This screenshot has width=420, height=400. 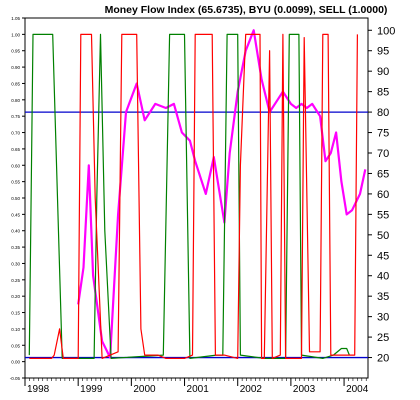 What do you see at coordinates (15, 296) in the screenshot?
I see `left-tick-label: 0.20` at bounding box center [15, 296].